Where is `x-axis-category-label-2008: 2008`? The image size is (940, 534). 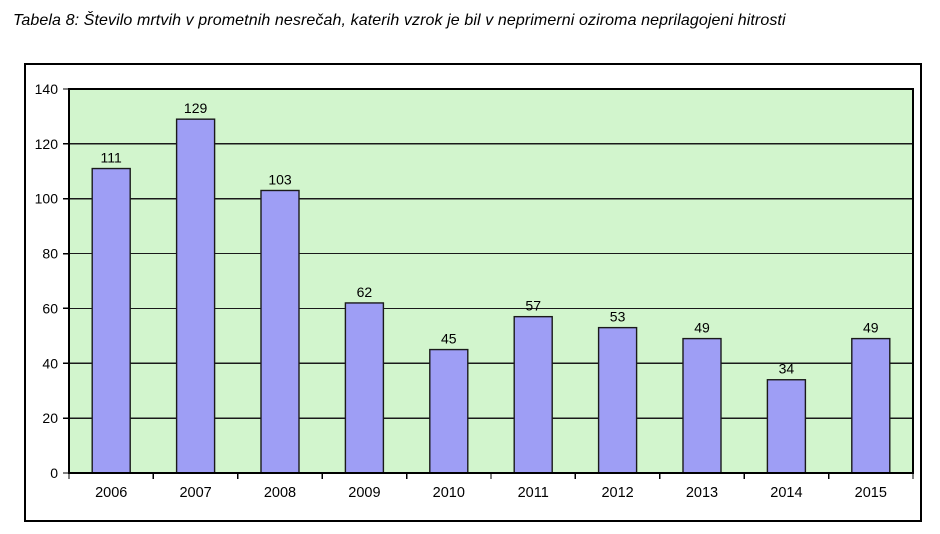
x-axis-category-label-2008: 2008 is located at coordinates (280, 493).